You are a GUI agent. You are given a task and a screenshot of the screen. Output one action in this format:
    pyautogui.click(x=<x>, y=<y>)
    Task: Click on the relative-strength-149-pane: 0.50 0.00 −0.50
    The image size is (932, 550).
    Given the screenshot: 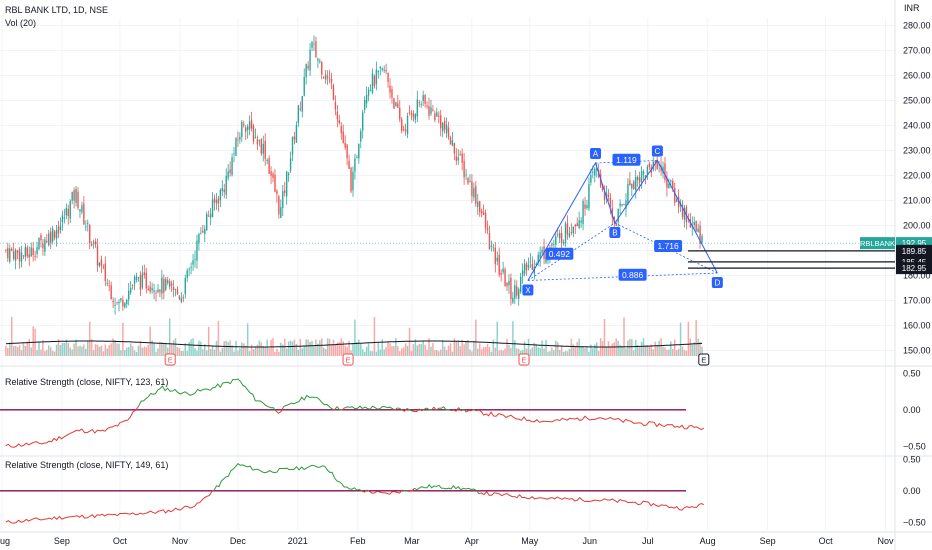 What is the action you would take?
    pyautogui.click(x=463, y=490)
    